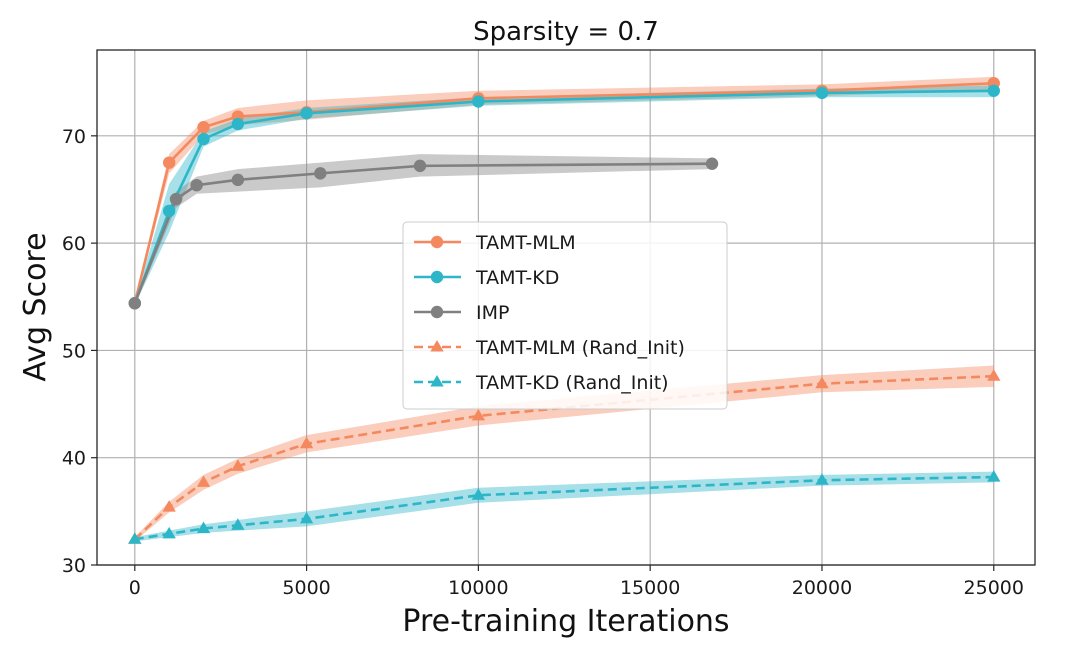  I want to click on legend-label-tamt-mlm-rand-init: TAMT-MLM (Rand_Init), so click(580, 348).